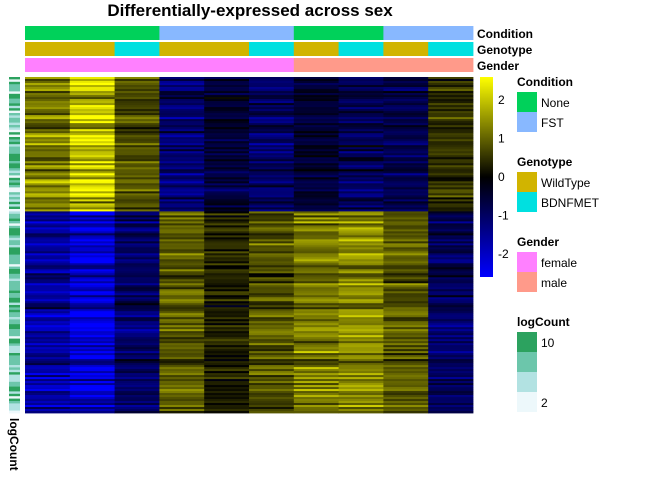 Image resolution: width=672 pixels, height=480 pixels. Describe the element at coordinates (250, 10) in the screenshot. I see `chart-title: Differentially-expressed across sex` at that location.